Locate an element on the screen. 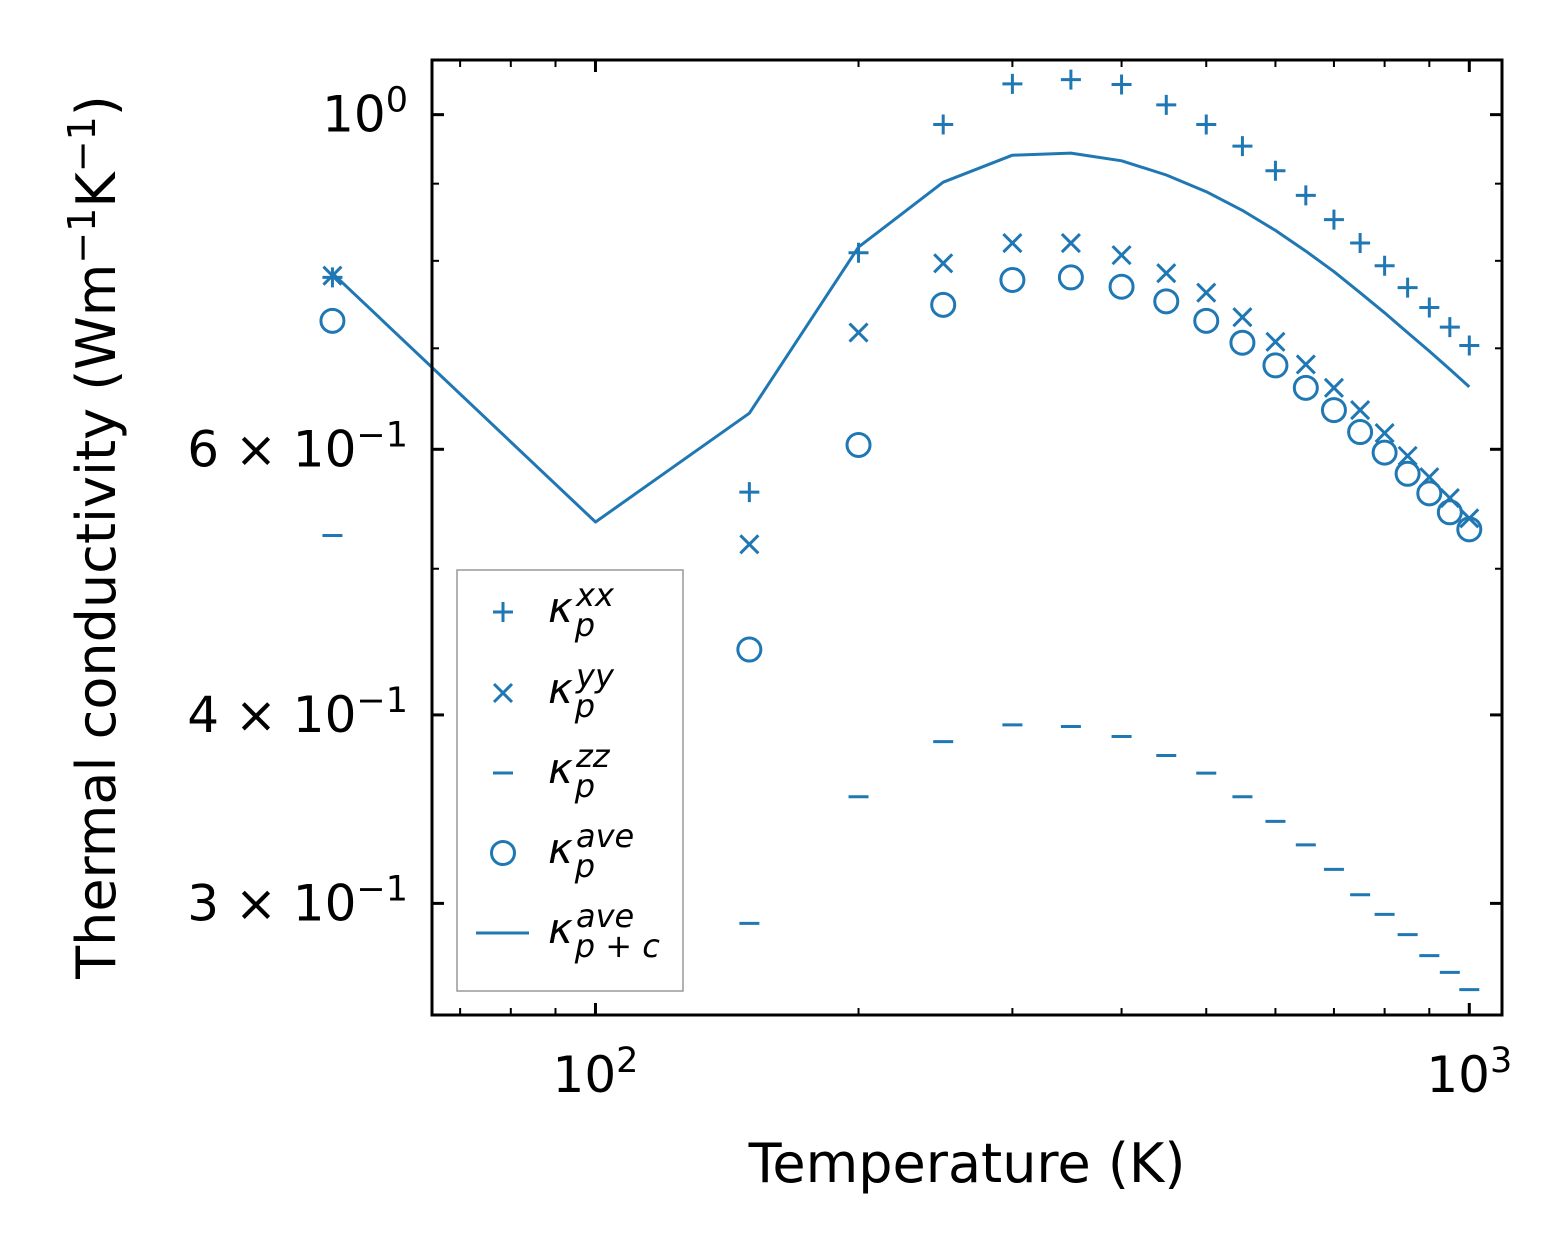  legend-label-superscript: xx is located at coordinates (595, 595).